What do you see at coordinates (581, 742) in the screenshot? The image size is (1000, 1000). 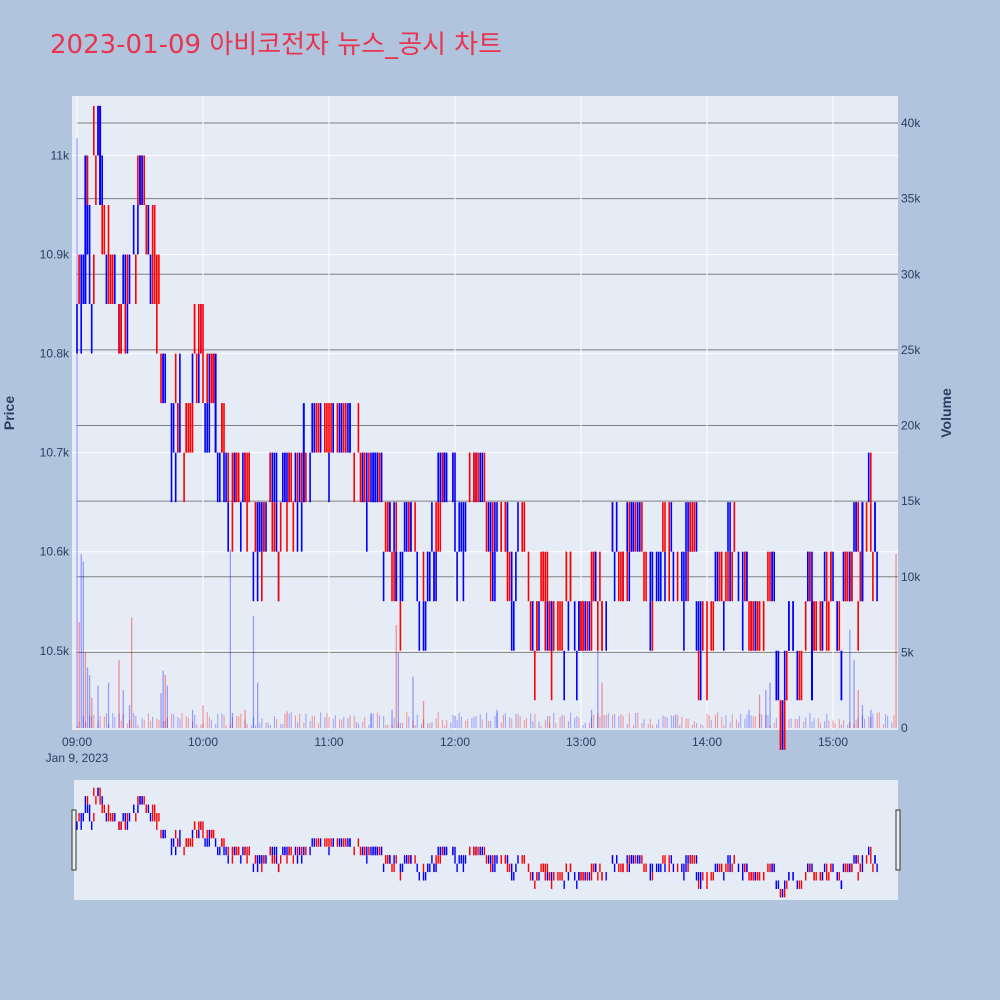 I see `time-tick-label: 13:00` at bounding box center [581, 742].